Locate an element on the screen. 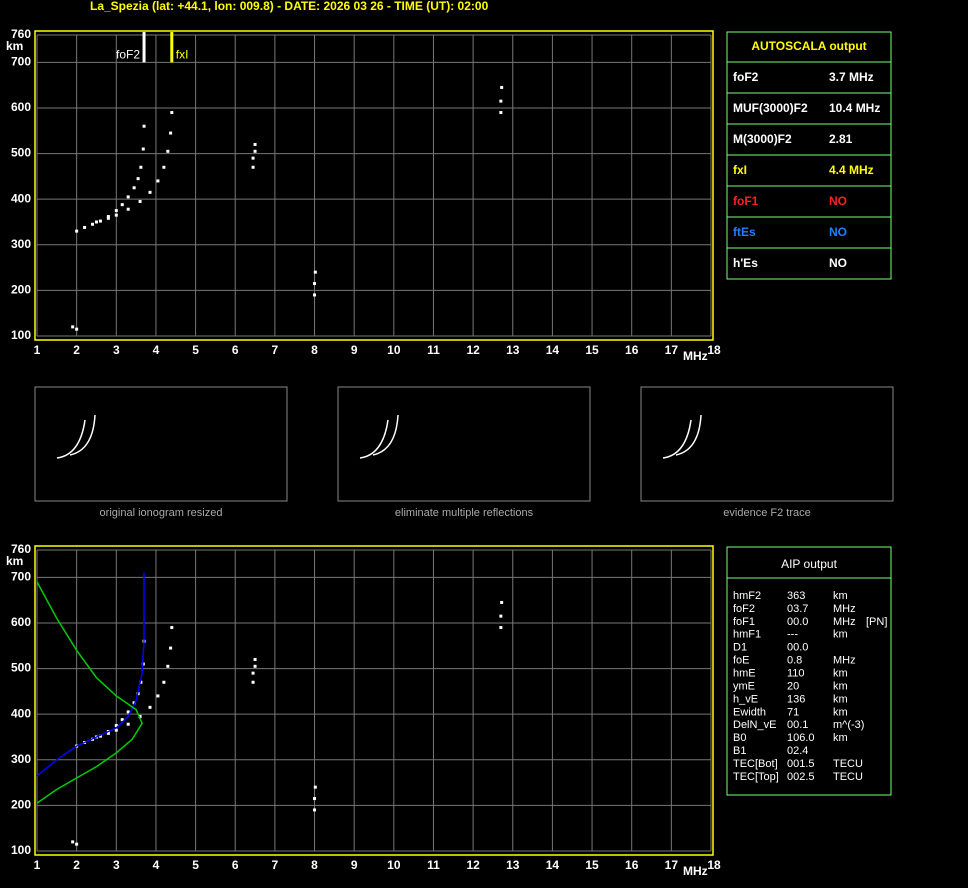 This screenshot has width=968, height=888. aip-cell: foE is located at coordinates (741, 661).